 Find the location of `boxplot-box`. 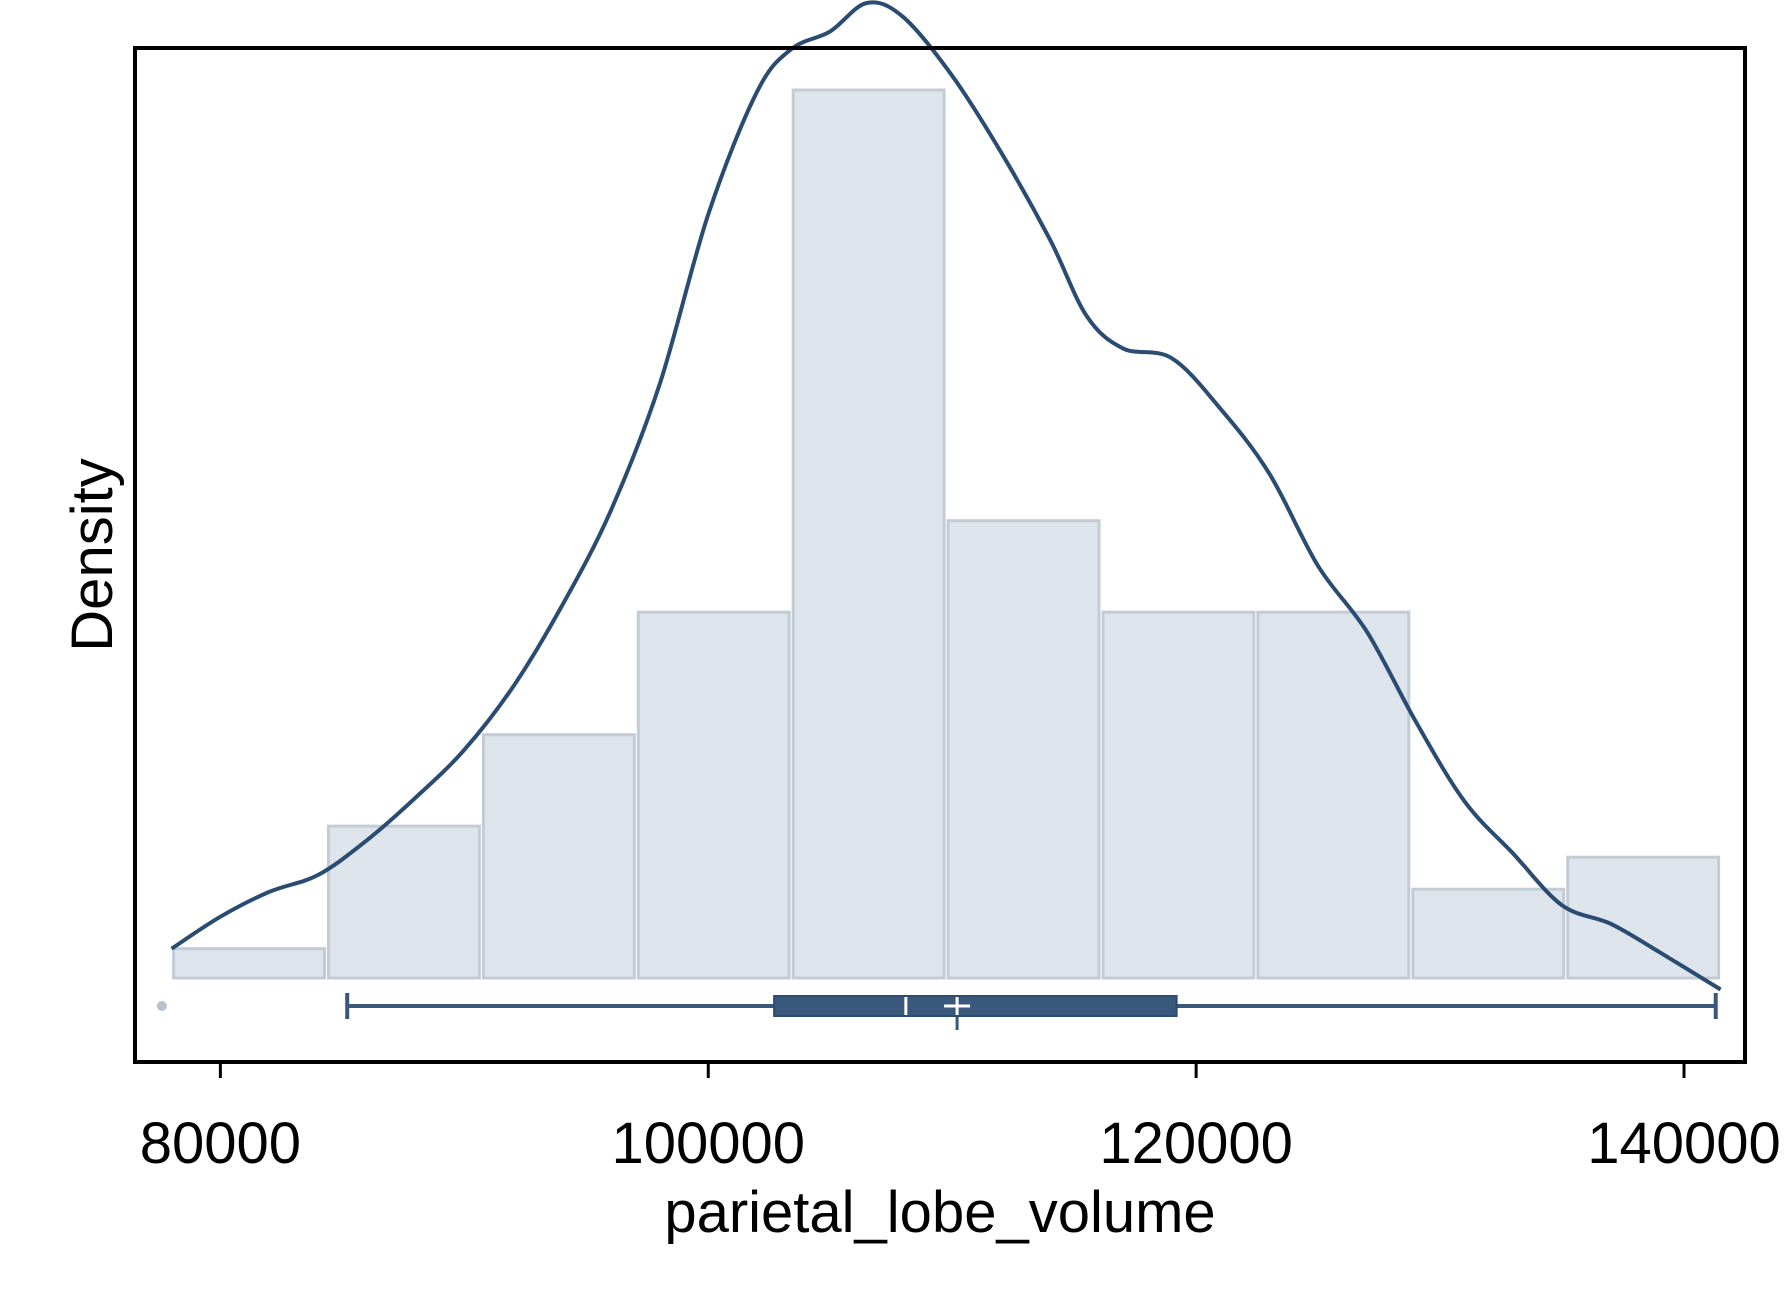

boxplot-box is located at coordinates (975, 1006).